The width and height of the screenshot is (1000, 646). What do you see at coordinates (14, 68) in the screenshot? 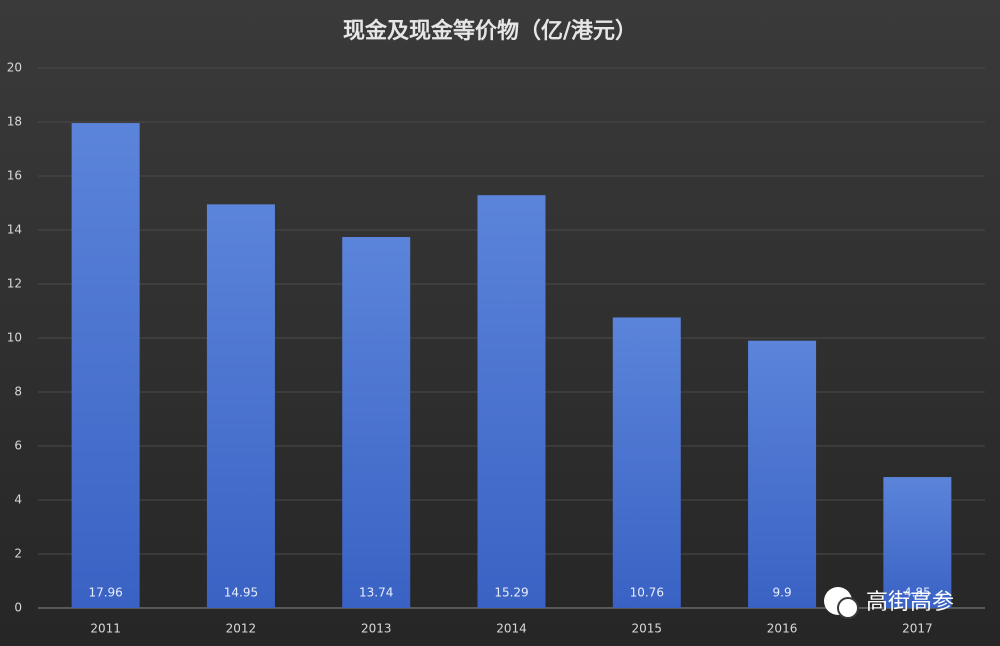
I see `y-tick-label: 20` at bounding box center [14, 68].